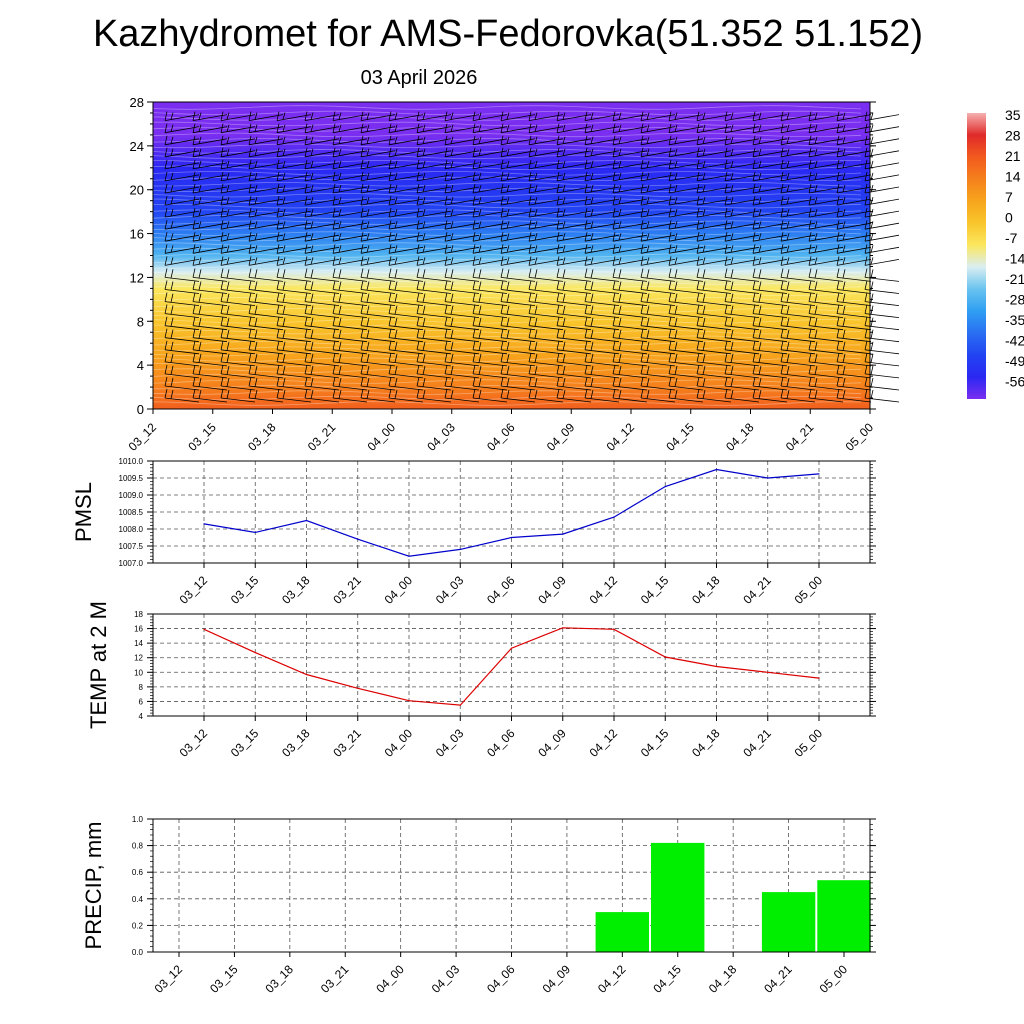 The height and width of the screenshot is (1024, 1024). I want to click on precip-bar, so click(844, 916).